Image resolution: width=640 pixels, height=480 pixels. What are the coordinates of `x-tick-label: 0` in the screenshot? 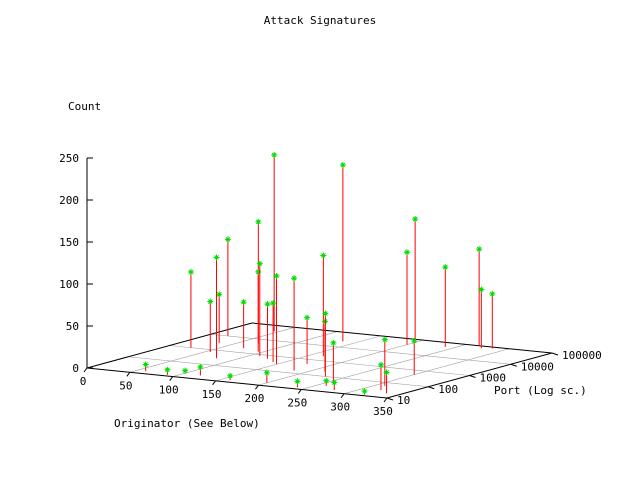 It's located at (83, 381).